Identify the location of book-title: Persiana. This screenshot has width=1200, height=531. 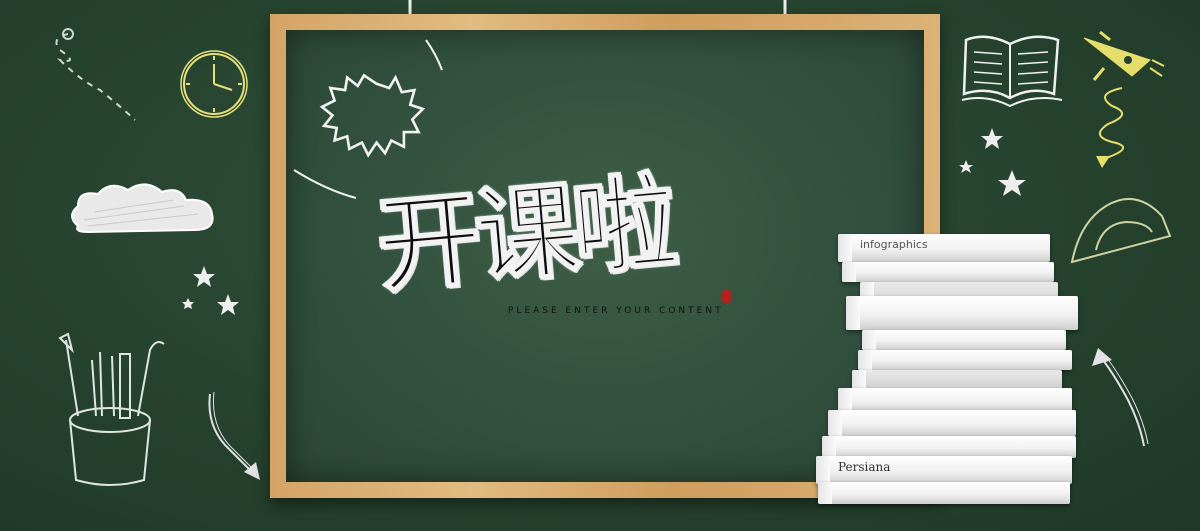
(864, 467).